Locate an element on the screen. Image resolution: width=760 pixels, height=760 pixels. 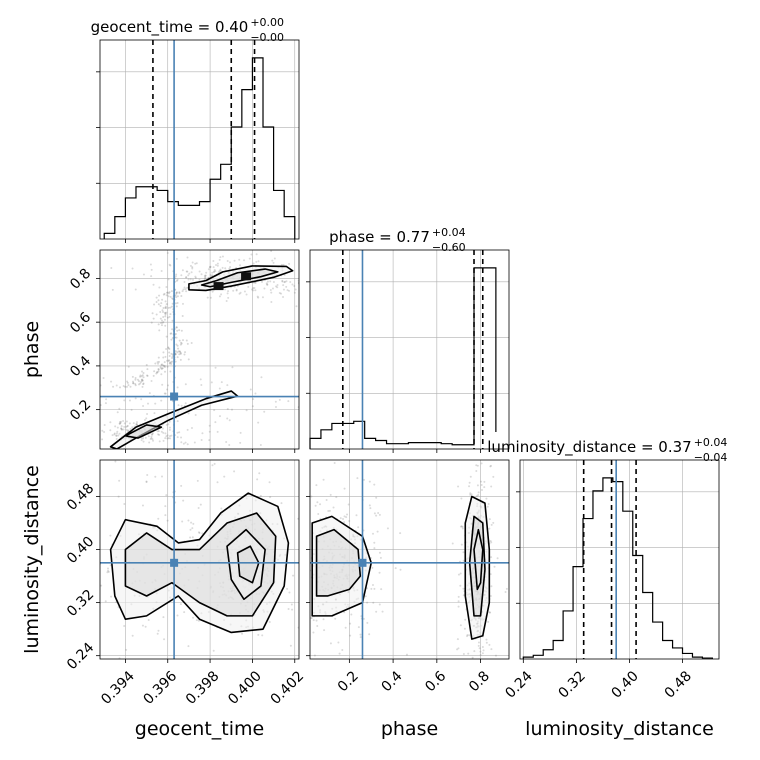
panel-content is located at coordinates (206, 349).